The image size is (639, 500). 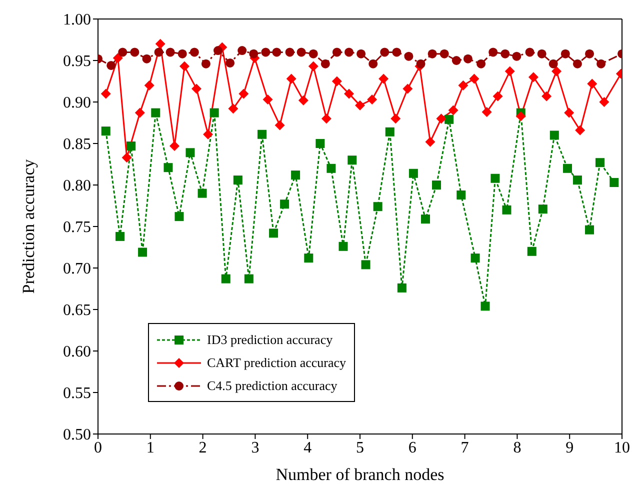 I want to click on y-tick-label: 0.60, so click(x=77, y=352).